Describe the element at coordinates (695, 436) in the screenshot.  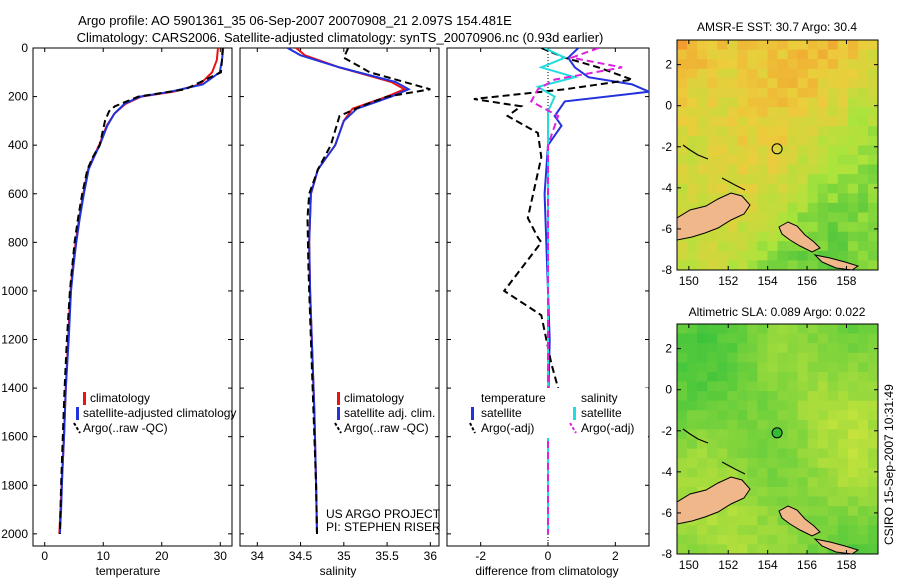
I see `land-islands-north` at that location.